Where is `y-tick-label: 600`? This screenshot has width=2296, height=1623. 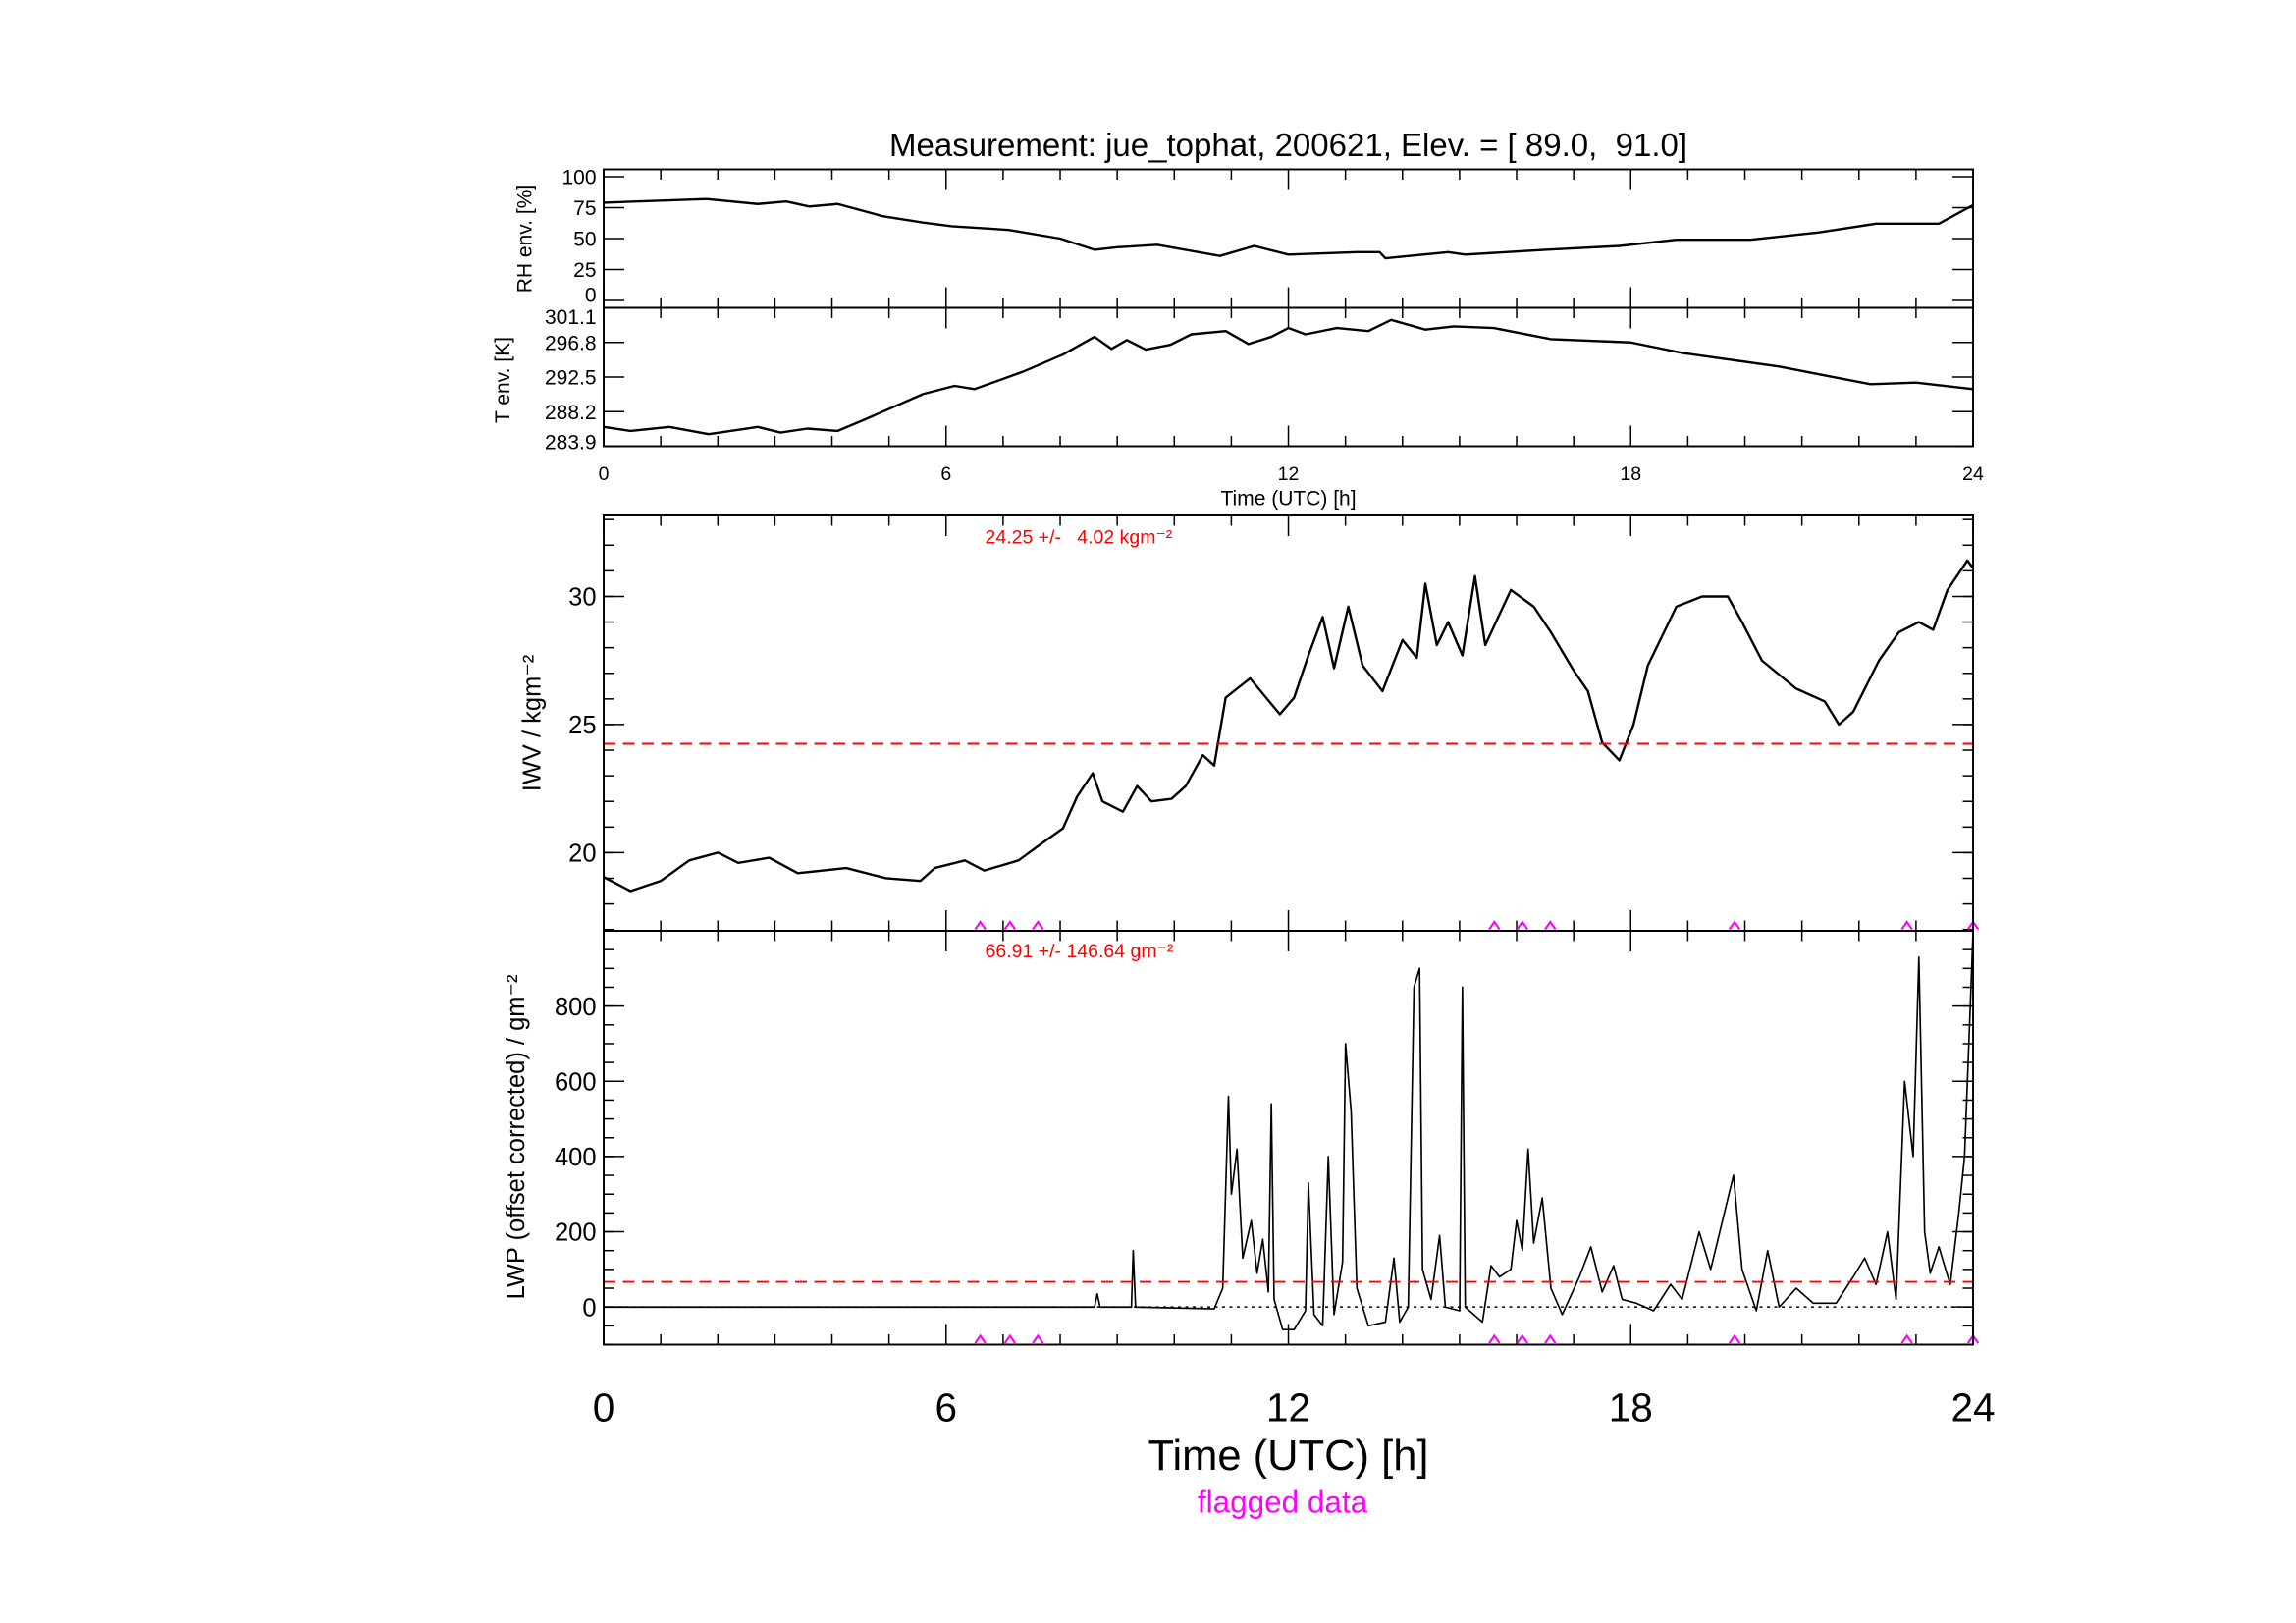
y-tick-label: 600 is located at coordinates (576, 1082).